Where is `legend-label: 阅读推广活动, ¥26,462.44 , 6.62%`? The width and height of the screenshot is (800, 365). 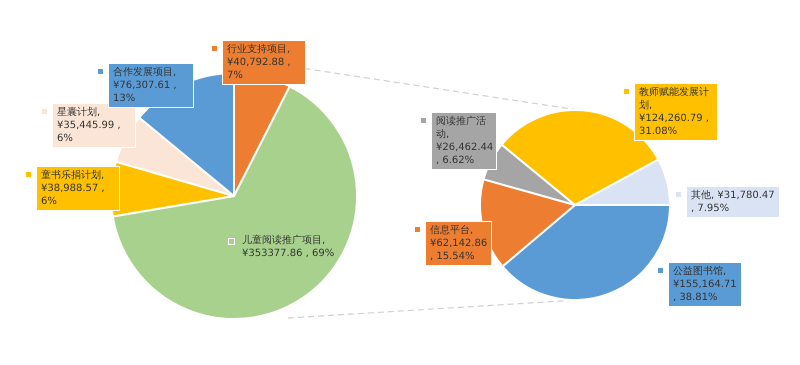 legend-label: 阅读推广活动, ¥26,462.44 , 6.62% is located at coordinates (464, 141).